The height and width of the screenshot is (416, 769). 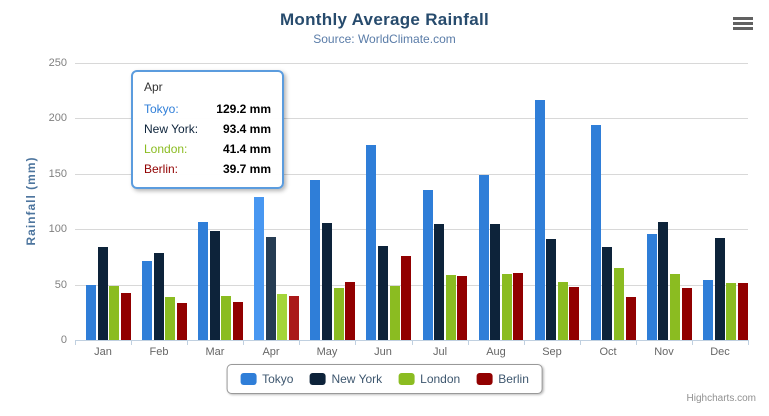 What do you see at coordinates (153, 87) in the screenshot?
I see `tooltip-title: Apr` at bounding box center [153, 87].